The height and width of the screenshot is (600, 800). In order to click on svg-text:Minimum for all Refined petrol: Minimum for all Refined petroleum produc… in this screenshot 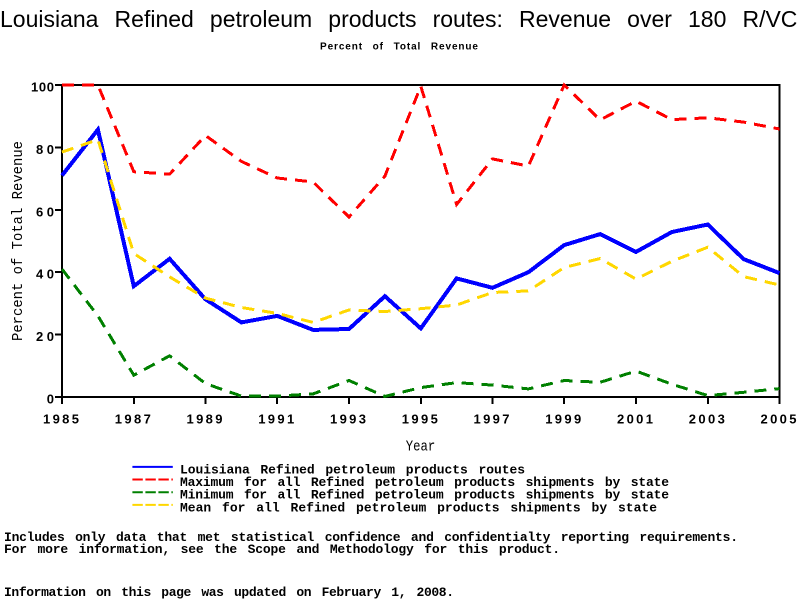, I will do `click(424, 495)`.